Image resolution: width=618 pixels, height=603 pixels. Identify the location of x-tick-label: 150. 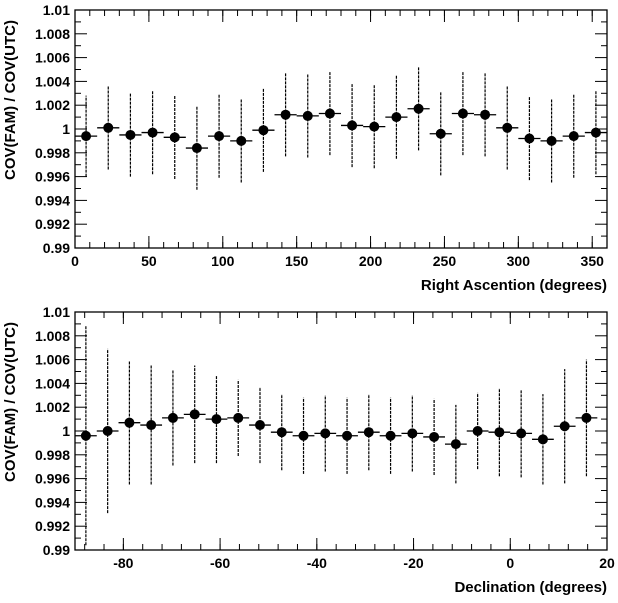
(297, 261).